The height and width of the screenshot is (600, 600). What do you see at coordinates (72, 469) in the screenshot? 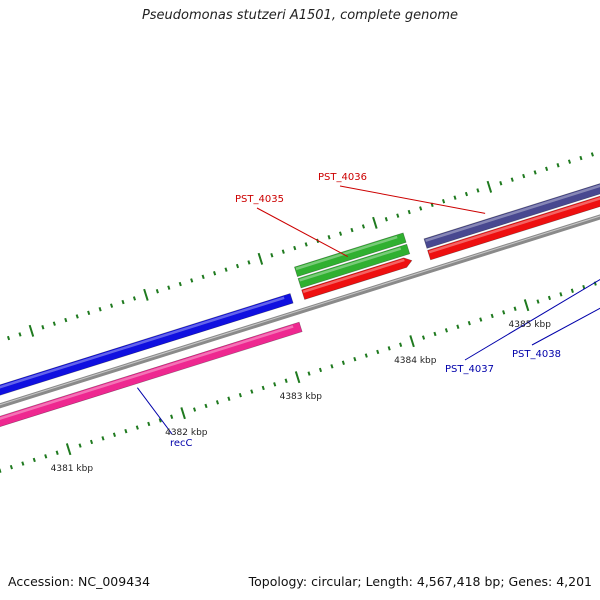
I see `tick-label: 4381 kbp` at bounding box center [72, 469].